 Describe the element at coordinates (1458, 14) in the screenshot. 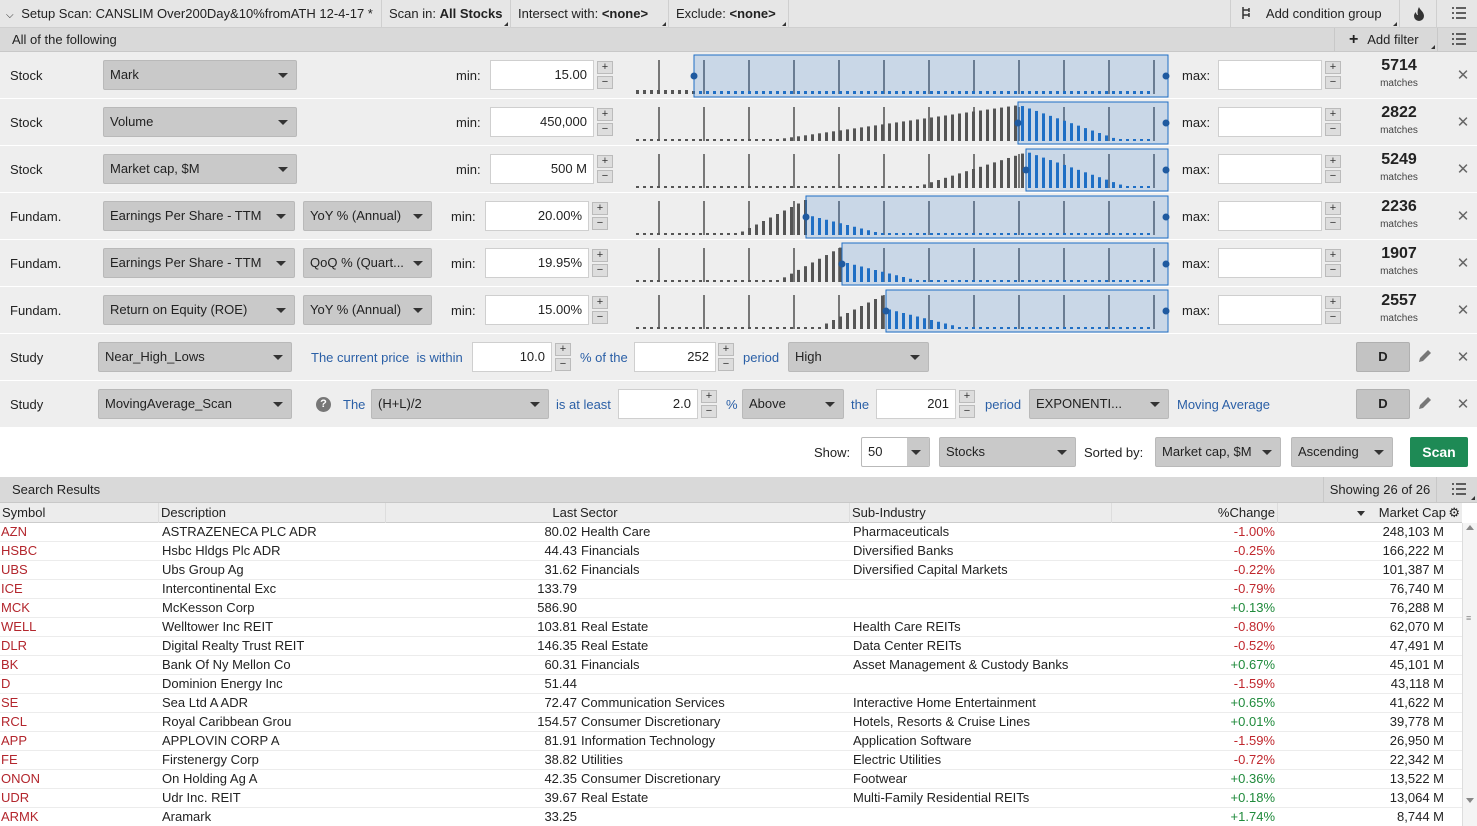

I see `toolbar-menu-button` at that location.